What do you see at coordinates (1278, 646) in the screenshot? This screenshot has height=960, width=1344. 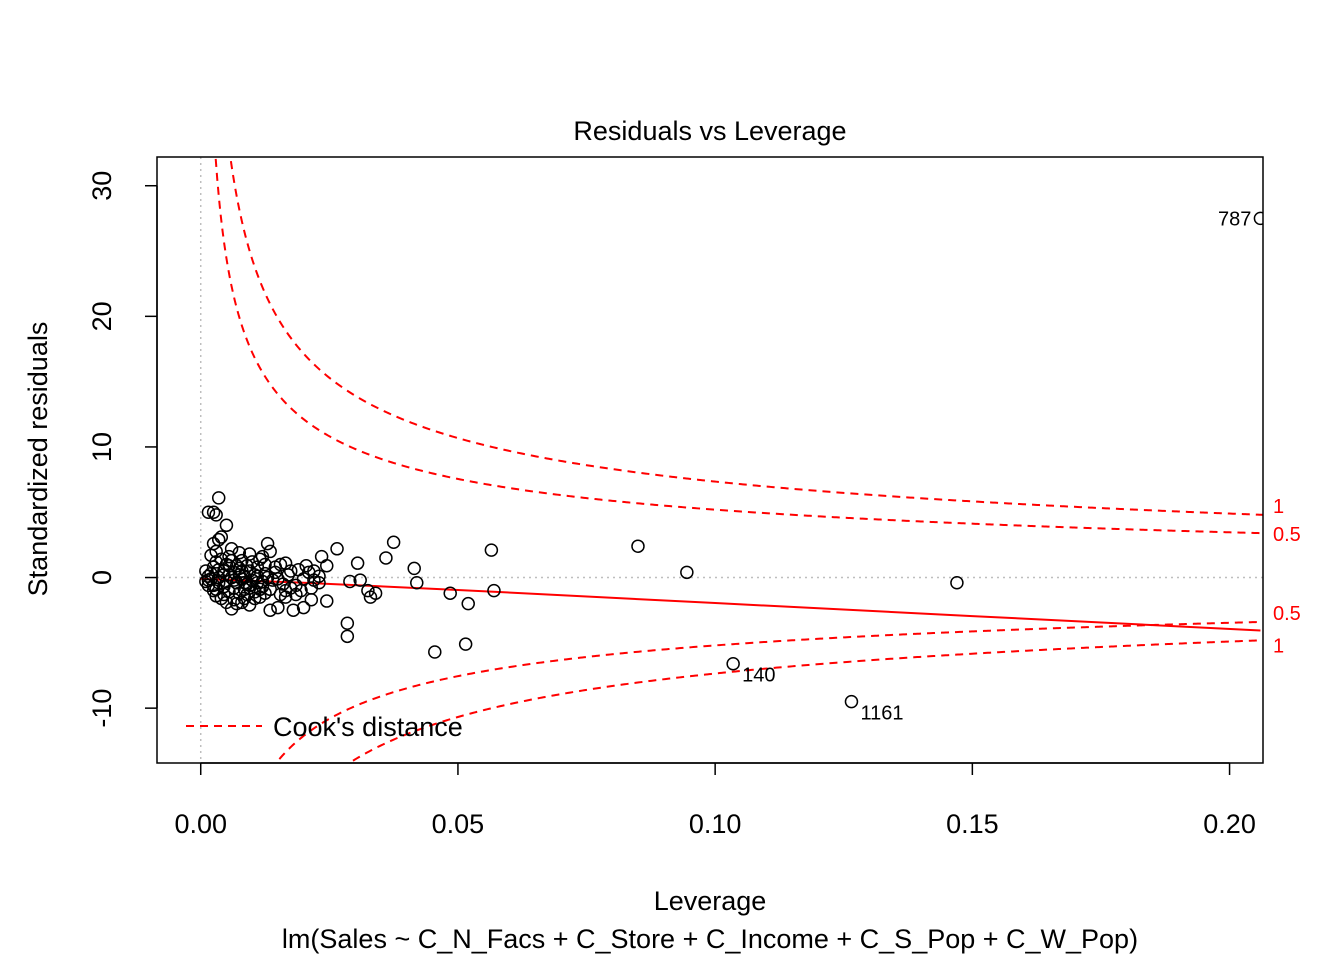 I see `cooks-level-label-1-lower: 1` at bounding box center [1278, 646].